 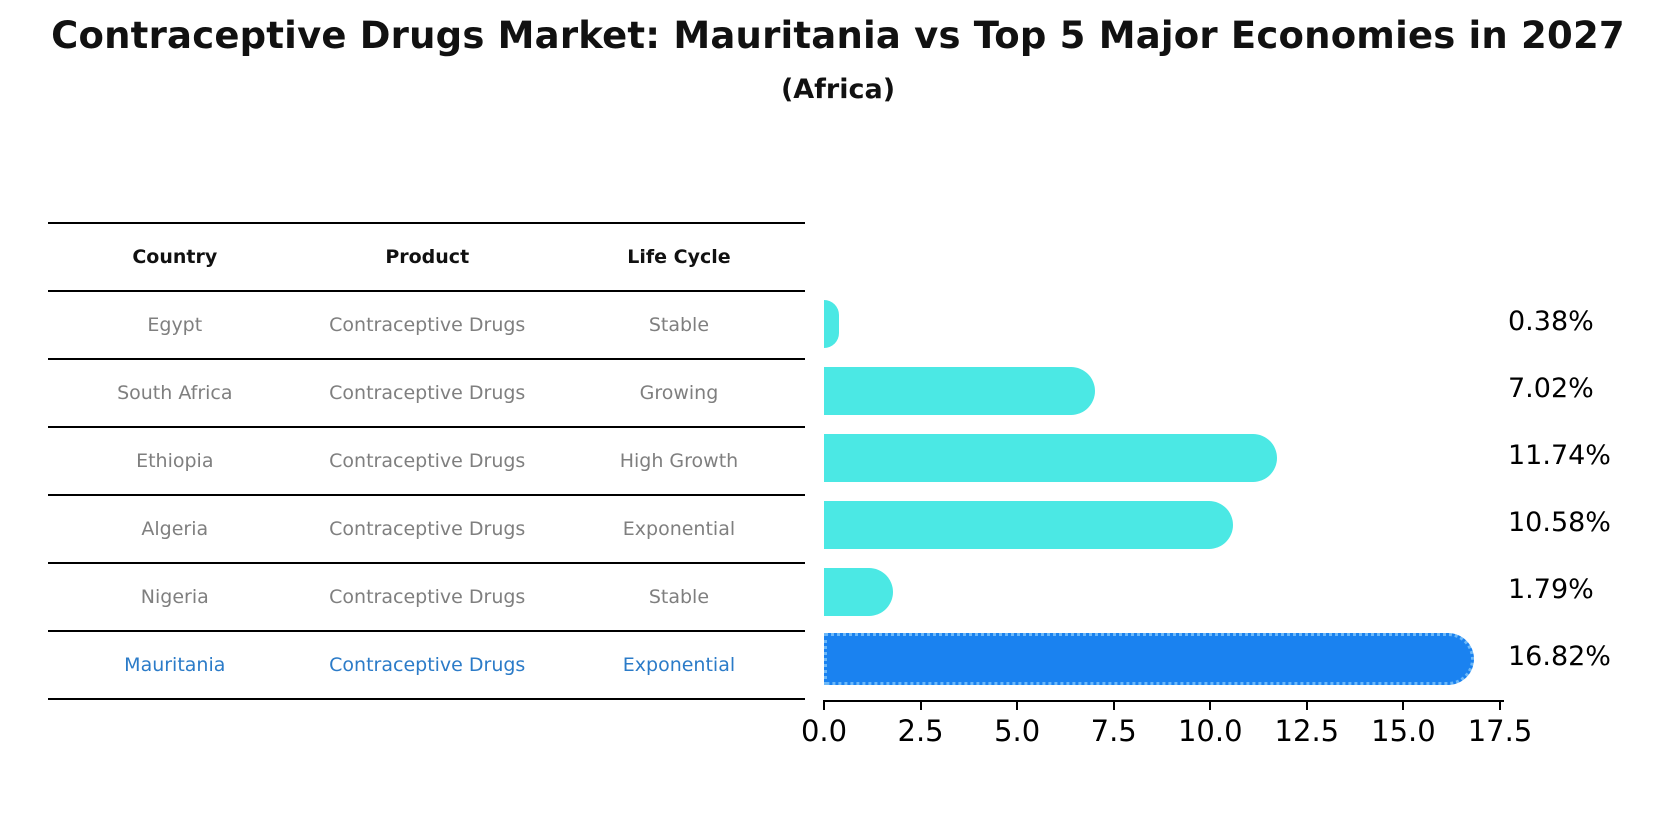 I want to click on table-cell-country: South Africa, so click(x=175, y=393).